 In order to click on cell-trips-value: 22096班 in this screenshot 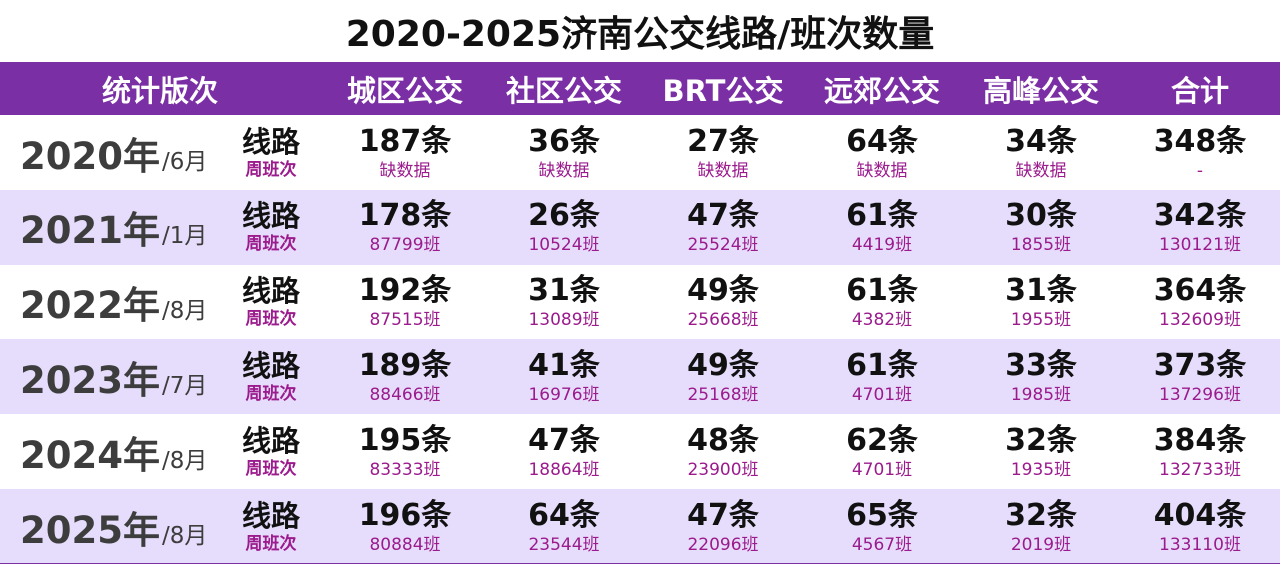, I will do `click(723, 544)`.